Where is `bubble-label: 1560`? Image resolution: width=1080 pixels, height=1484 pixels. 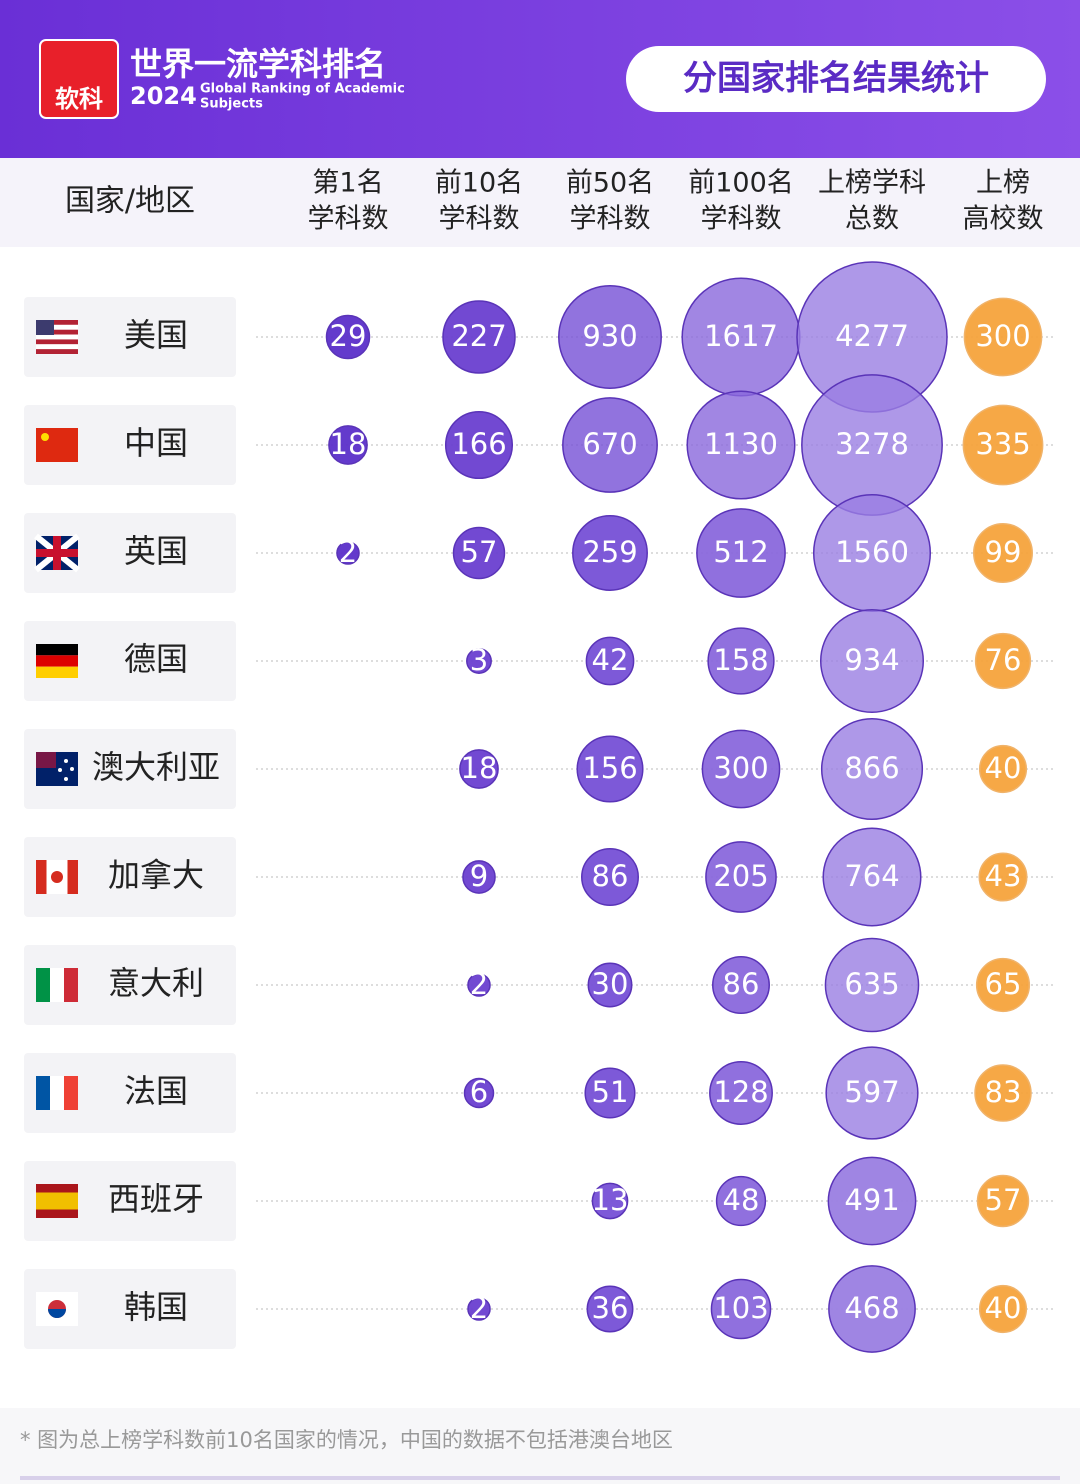
bubble-label: 1560 is located at coordinates (872, 552).